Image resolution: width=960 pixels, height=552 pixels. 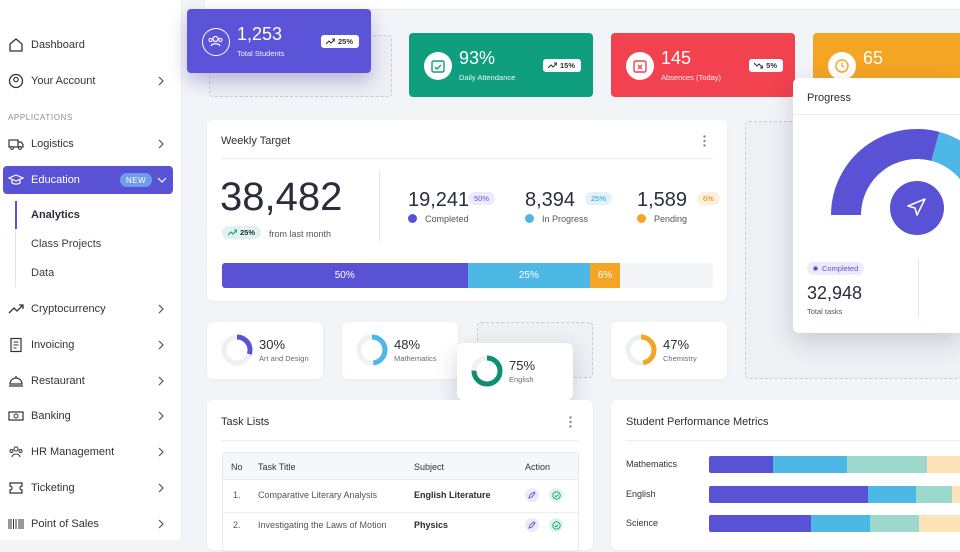 What do you see at coordinates (88, 180) in the screenshot?
I see `nav-item-active: Education NEW` at bounding box center [88, 180].